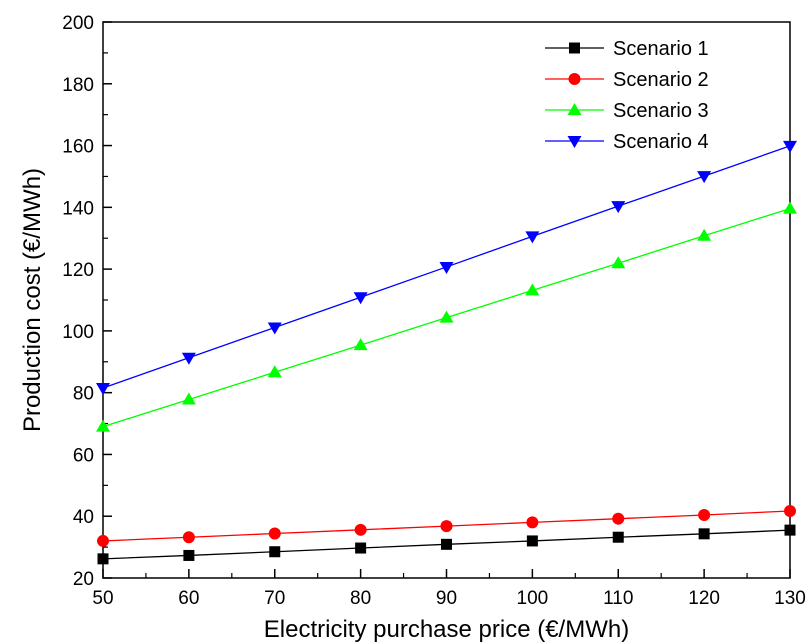  I want to click on legend-label: Scenario 1, so click(661, 49).